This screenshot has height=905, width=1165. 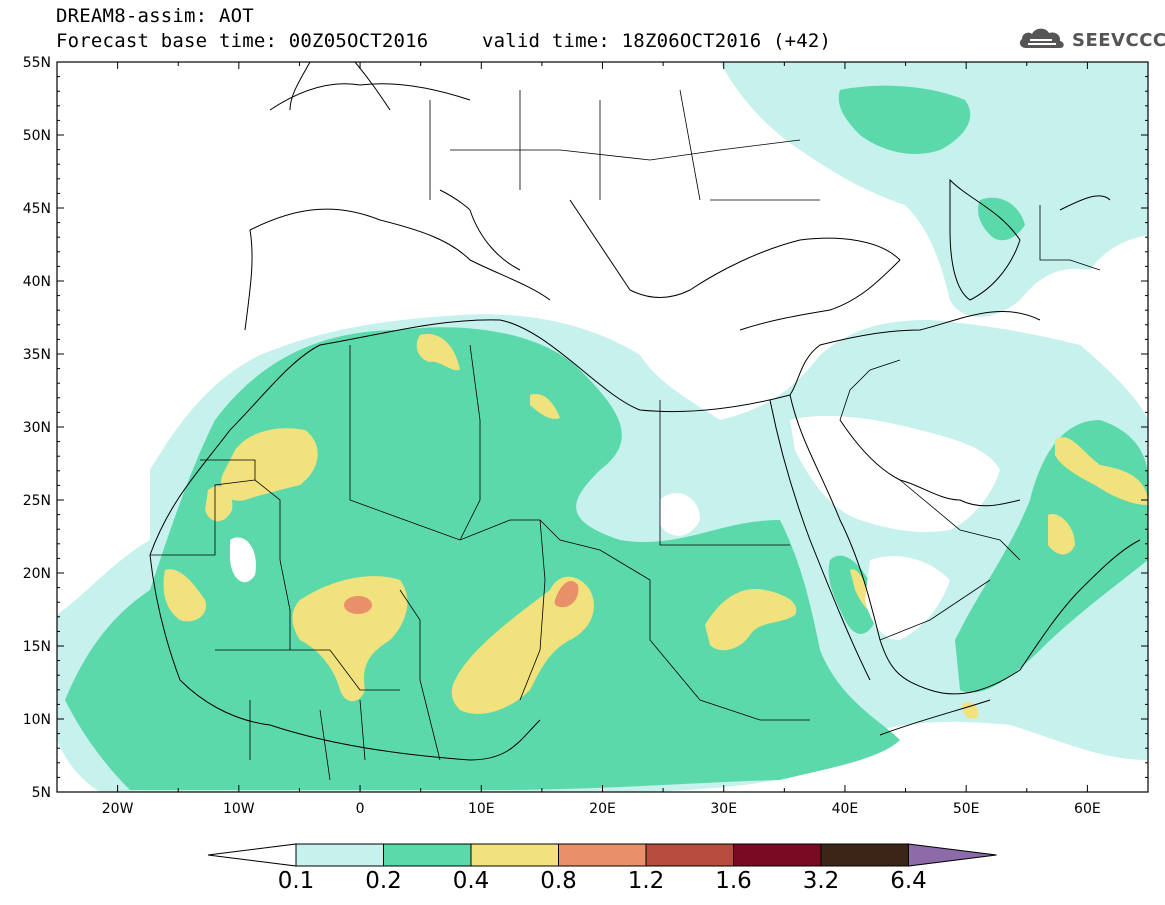 What do you see at coordinates (471, 881) in the screenshot?
I see `colorbar-label: 0.4` at bounding box center [471, 881].